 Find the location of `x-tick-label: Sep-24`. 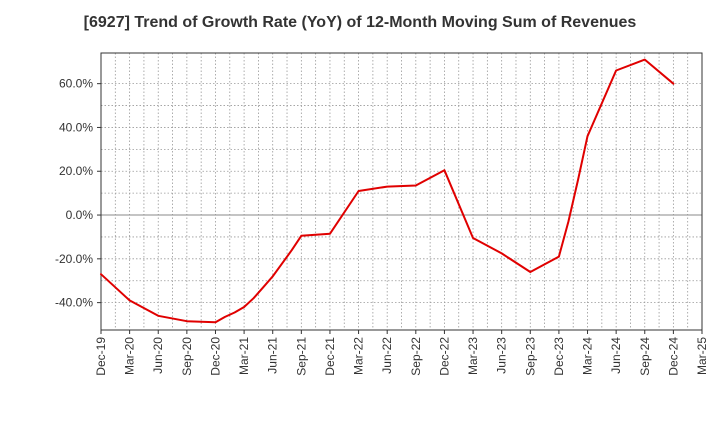

x-tick-label: Sep-24 is located at coordinates (645, 356).